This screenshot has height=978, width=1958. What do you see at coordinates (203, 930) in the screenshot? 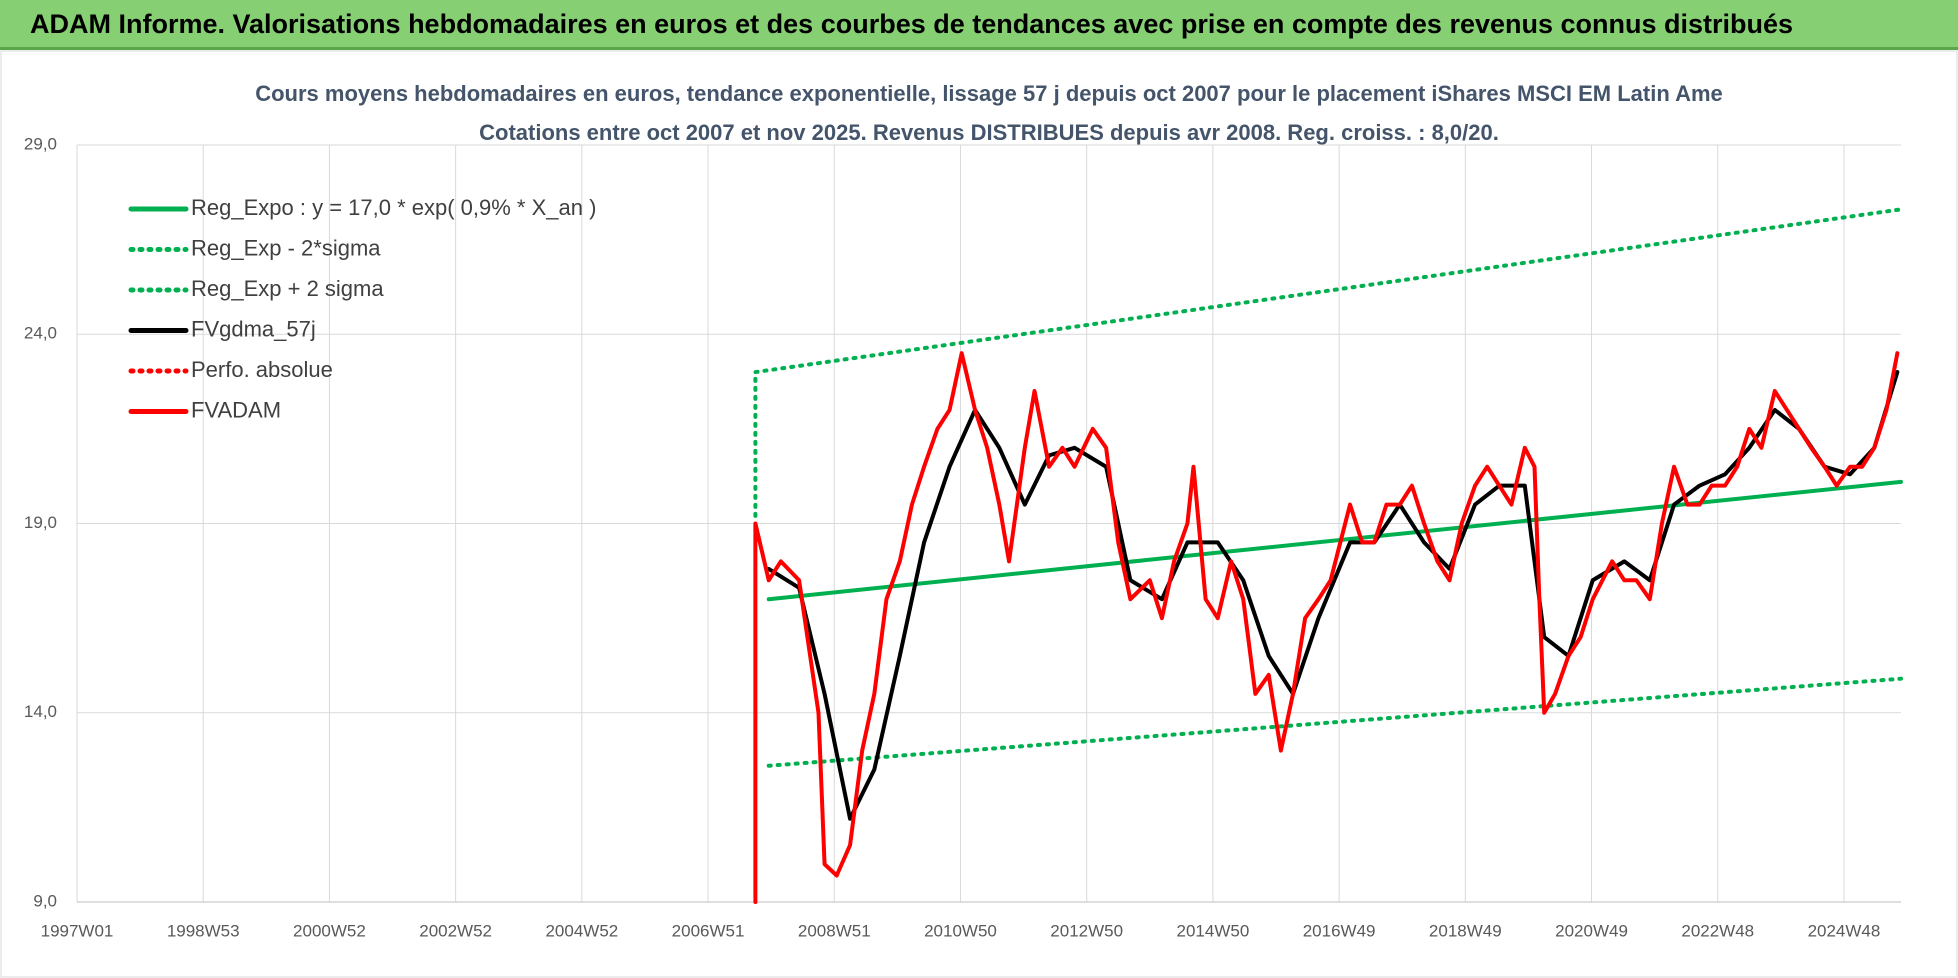
I see `x-tick-label: 1998W53` at bounding box center [203, 930].